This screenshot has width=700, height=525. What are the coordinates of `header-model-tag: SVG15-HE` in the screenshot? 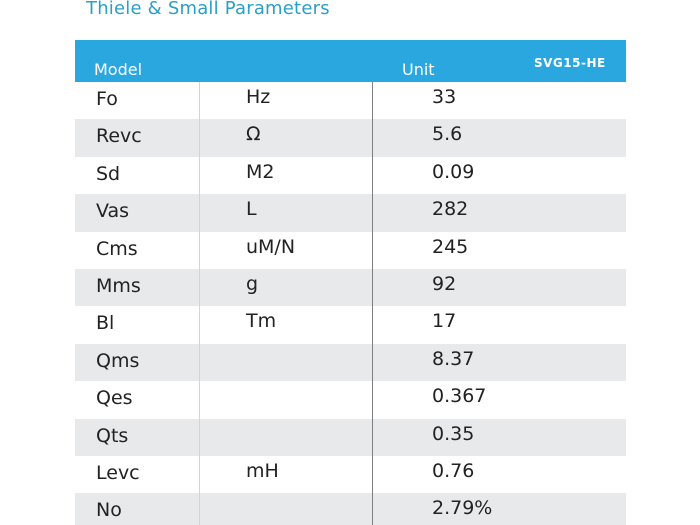 It's located at (570, 63).